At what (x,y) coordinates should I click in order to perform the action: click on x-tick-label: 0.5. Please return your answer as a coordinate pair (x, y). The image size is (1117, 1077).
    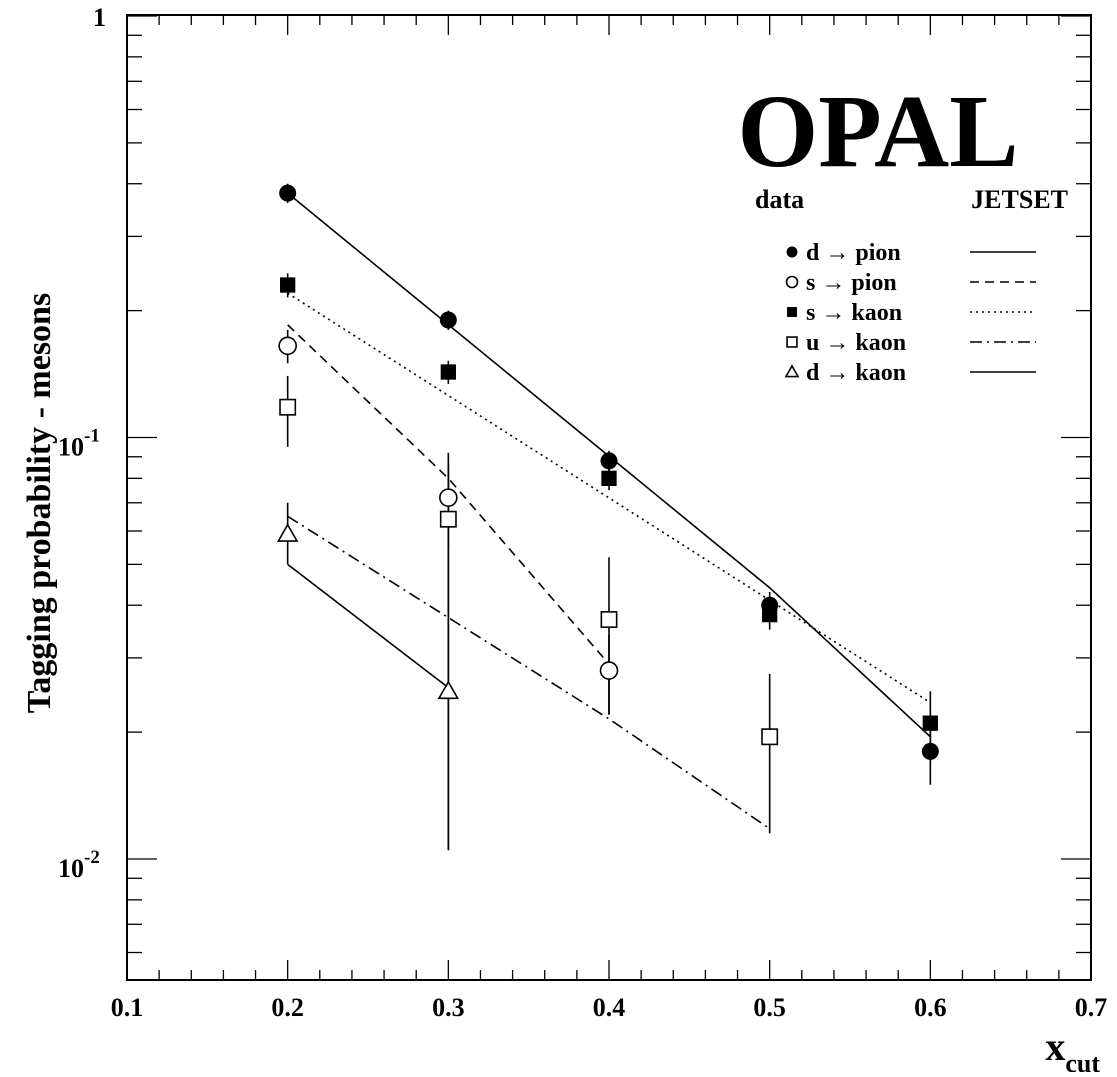
    Looking at the image, I should click on (769, 1007).